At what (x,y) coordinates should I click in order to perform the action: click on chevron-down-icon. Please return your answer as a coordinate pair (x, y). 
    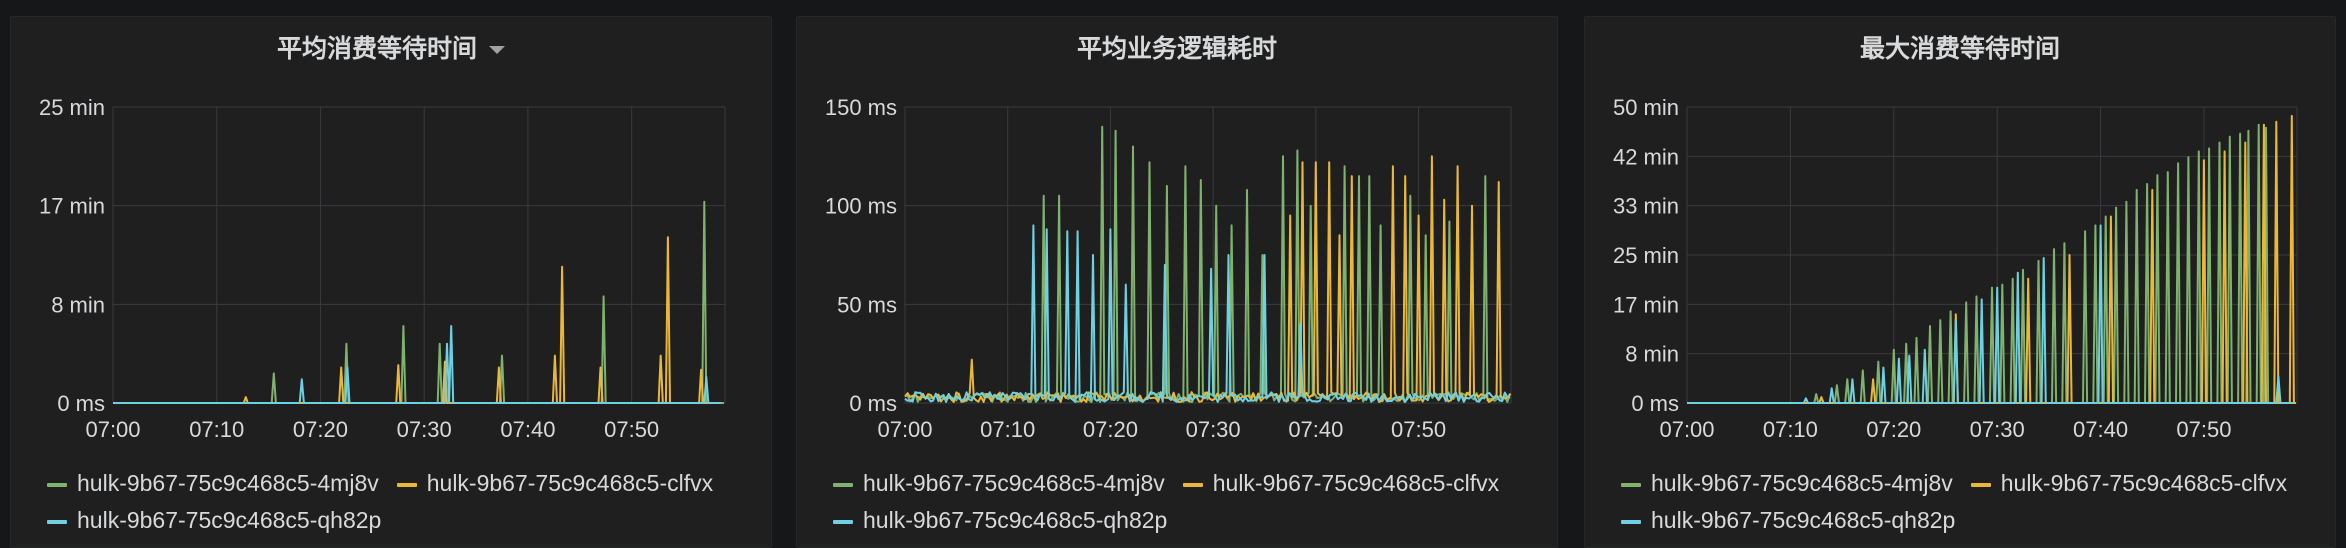
    Looking at the image, I should click on (497, 50).